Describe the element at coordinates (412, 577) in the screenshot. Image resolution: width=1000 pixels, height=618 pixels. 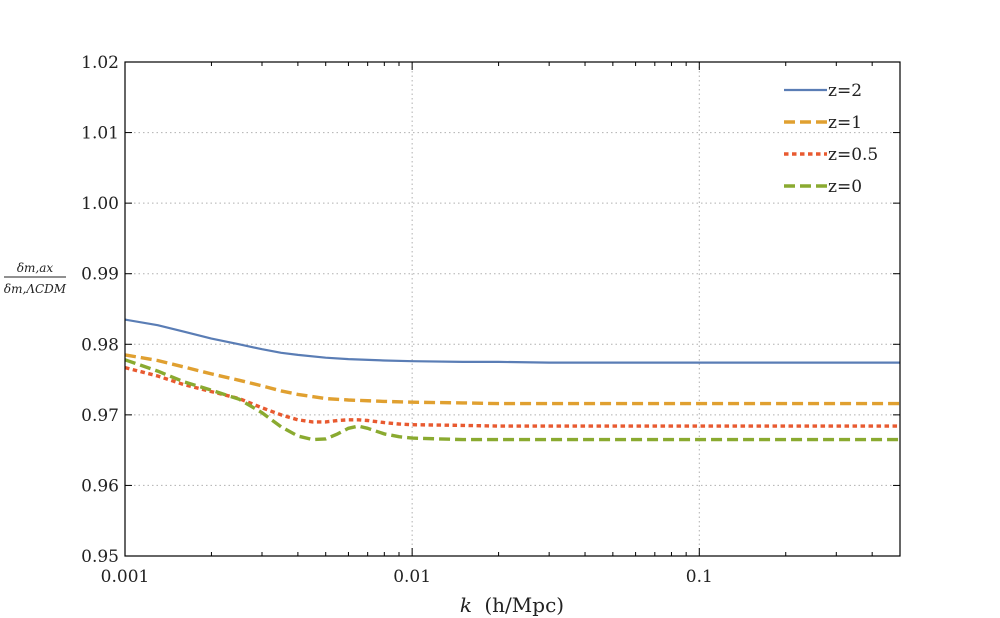
I see `x-tick-label: 0.01` at that location.